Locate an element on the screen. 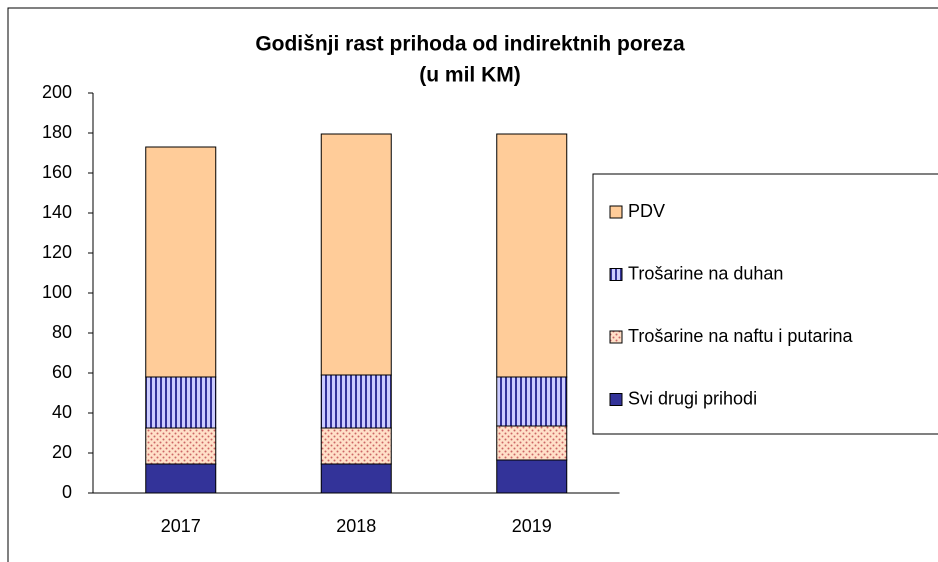 The height and width of the screenshot is (562, 938). y-tick-label: 200 is located at coordinates (57, 92).